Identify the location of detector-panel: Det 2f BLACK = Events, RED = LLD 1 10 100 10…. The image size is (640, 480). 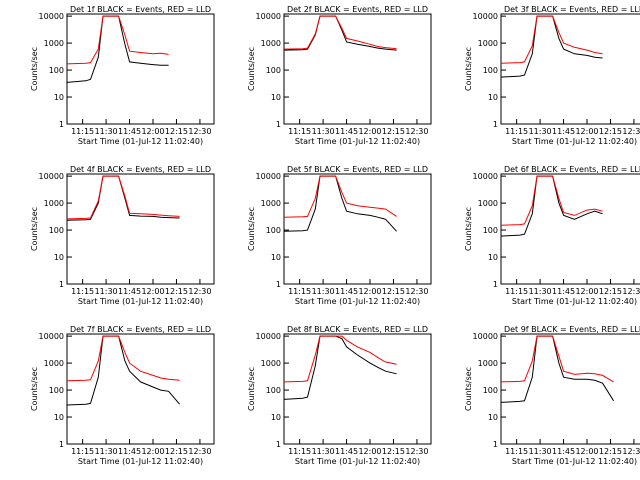
(339, 75).